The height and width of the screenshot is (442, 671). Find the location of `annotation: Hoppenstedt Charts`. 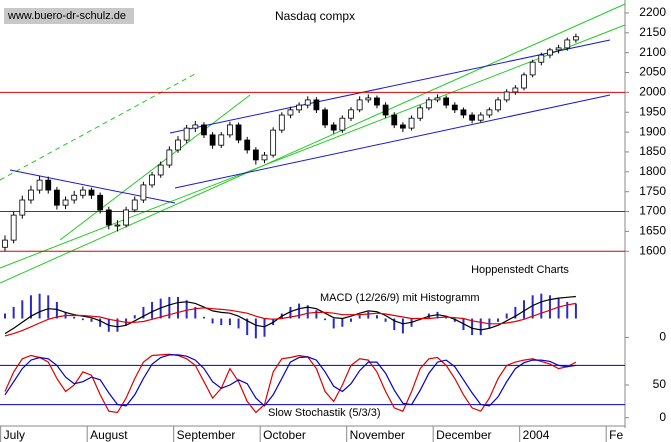

annotation: Hoppenstedt Charts is located at coordinates (520, 270).